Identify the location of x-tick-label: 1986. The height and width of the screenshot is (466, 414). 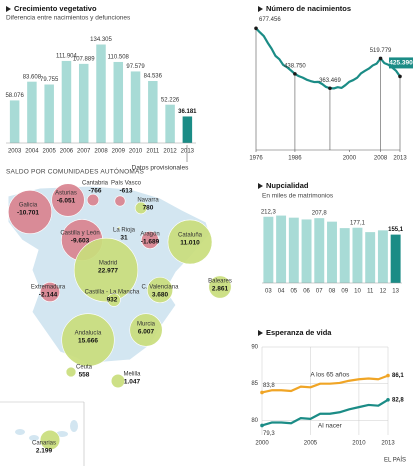
(295, 159).